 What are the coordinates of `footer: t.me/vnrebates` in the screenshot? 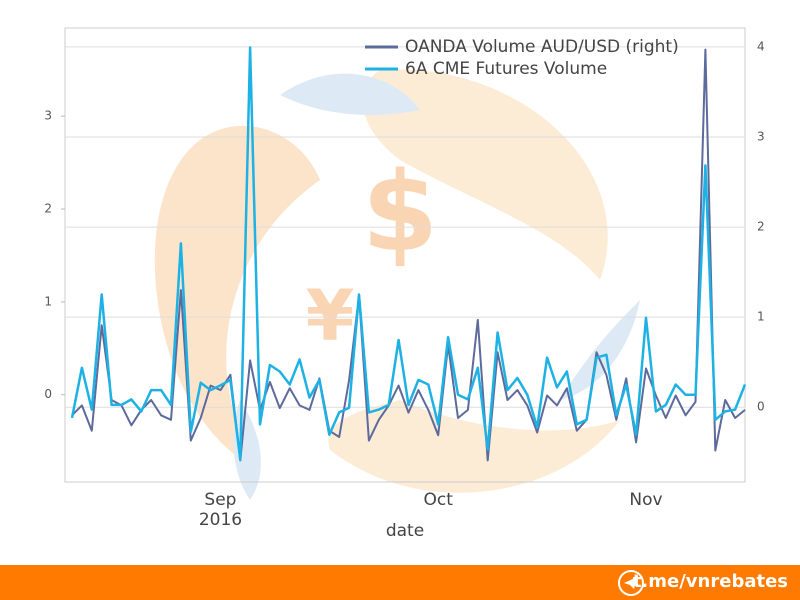 It's located at (400, 582).